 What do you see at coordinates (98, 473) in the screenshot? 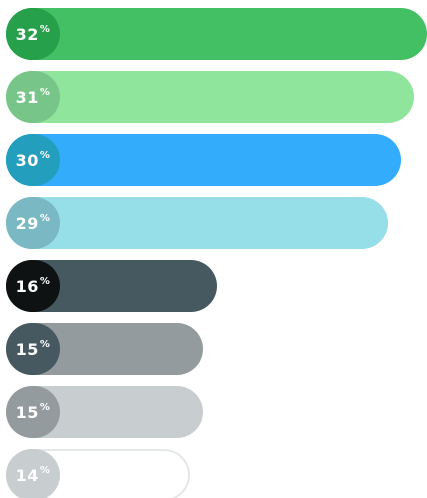
I see `bar-8: 14%` at bounding box center [98, 473].